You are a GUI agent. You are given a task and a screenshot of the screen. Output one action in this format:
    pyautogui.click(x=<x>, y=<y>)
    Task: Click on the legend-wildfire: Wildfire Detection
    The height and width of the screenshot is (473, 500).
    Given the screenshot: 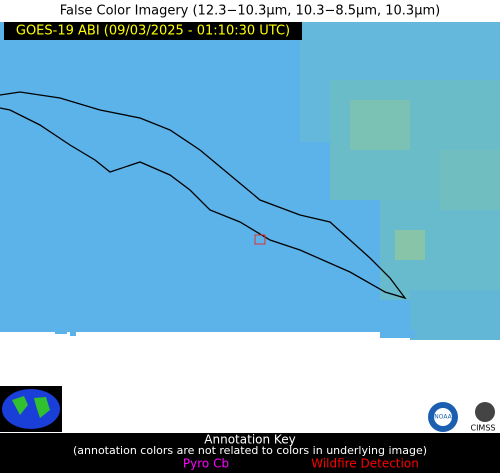 What is the action you would take?
    pyautogui.click(x=365, y=464)
    